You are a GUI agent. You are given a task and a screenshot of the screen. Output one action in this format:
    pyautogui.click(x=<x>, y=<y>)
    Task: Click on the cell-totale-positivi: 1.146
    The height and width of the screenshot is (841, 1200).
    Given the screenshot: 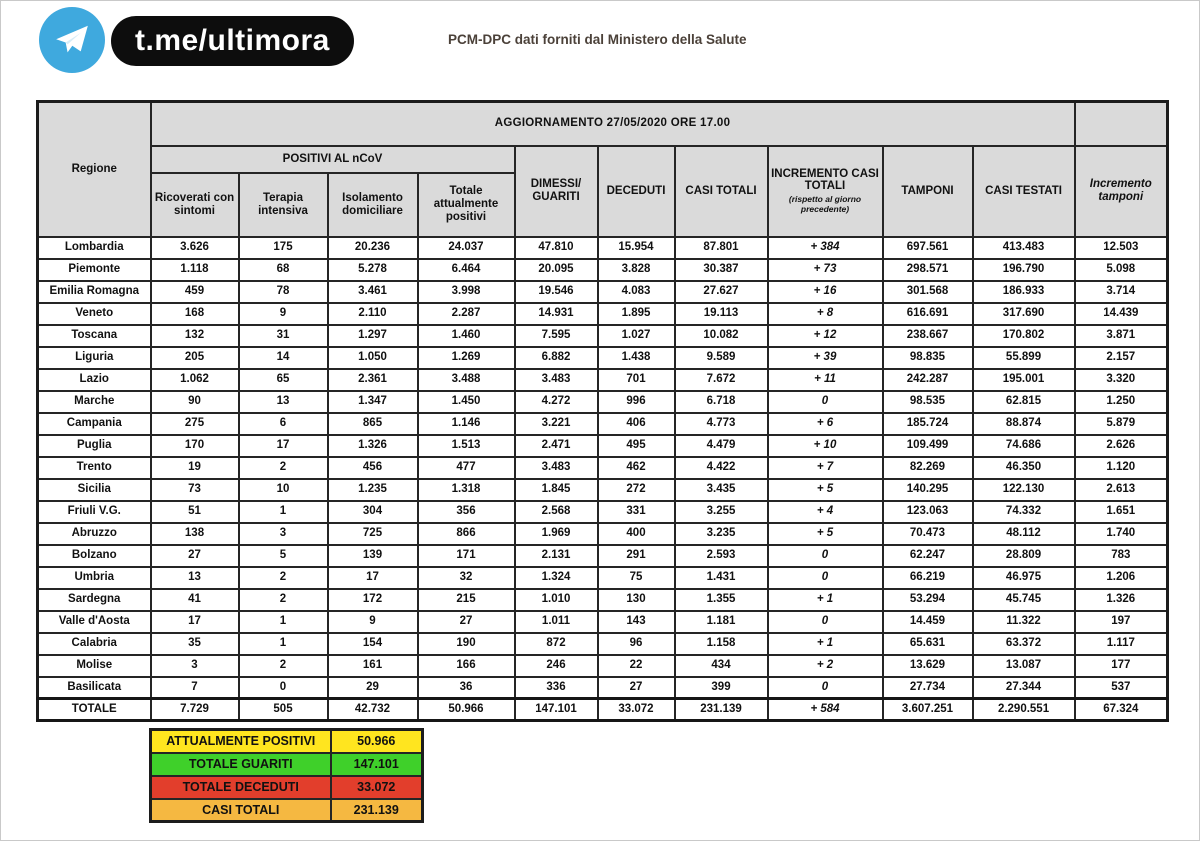 What is the action you would take?
    pyautogui.click(x=466, y=423)
    